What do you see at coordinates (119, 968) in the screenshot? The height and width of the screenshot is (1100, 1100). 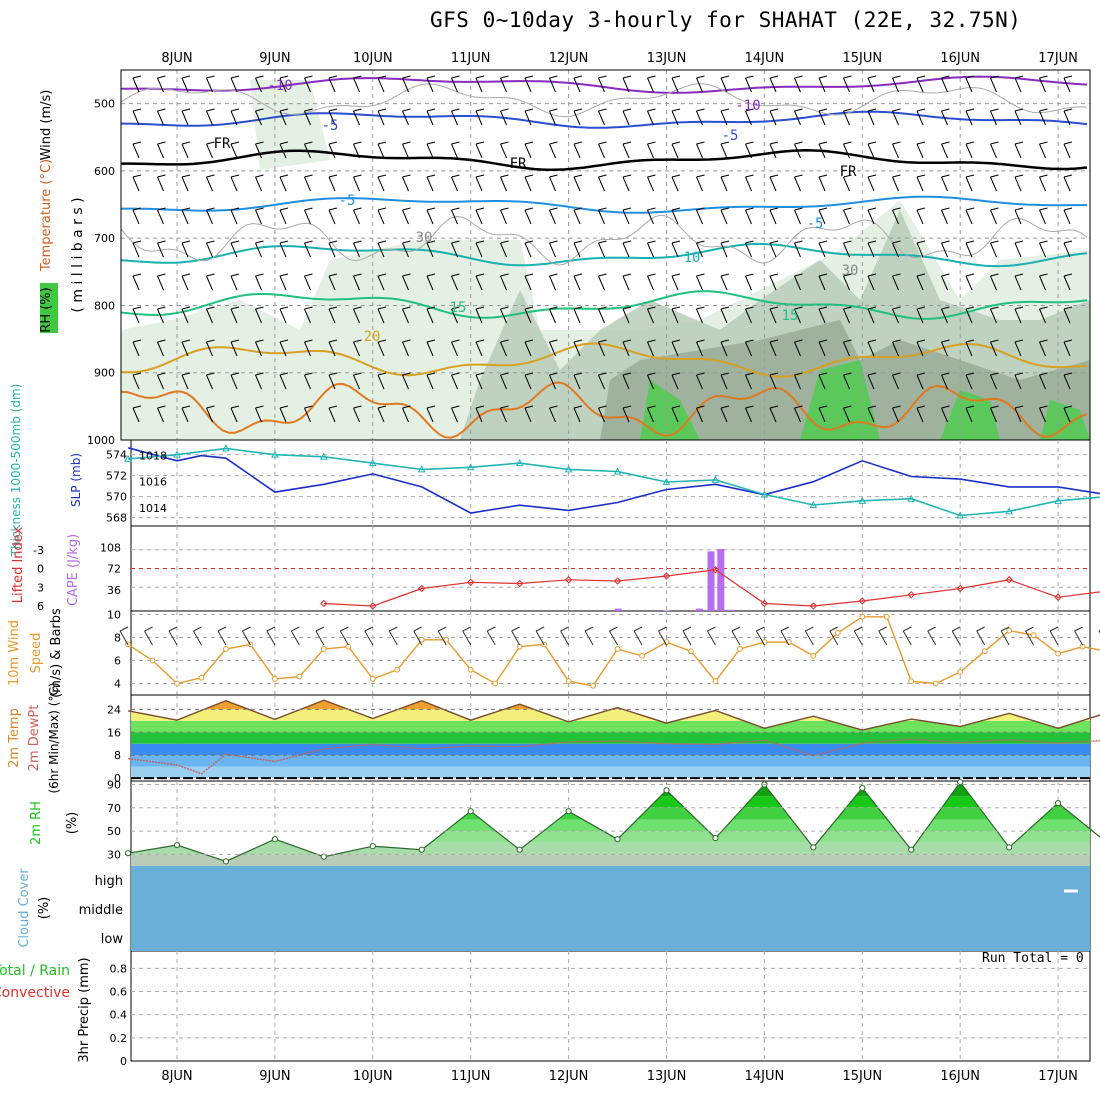 I see `precip-ytick: 0.8` at bounding box center [119, 968].